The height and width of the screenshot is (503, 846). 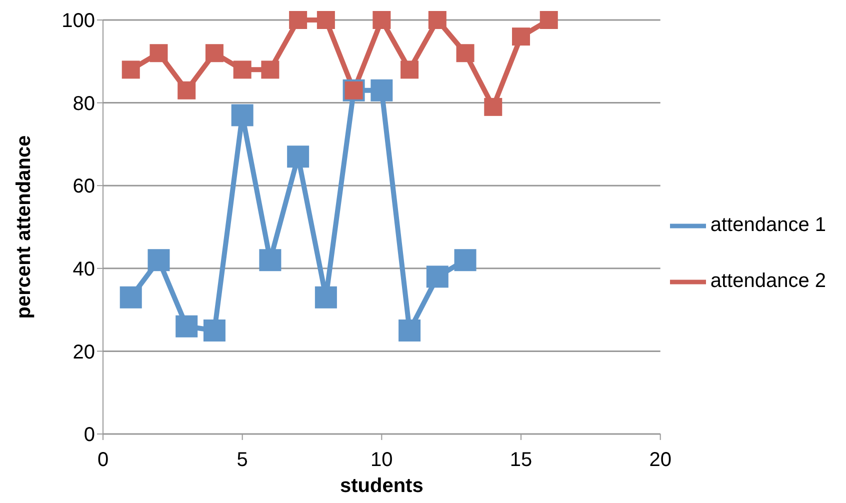 I want to click on y-tick-label: 100, so click(x=78, y=21).